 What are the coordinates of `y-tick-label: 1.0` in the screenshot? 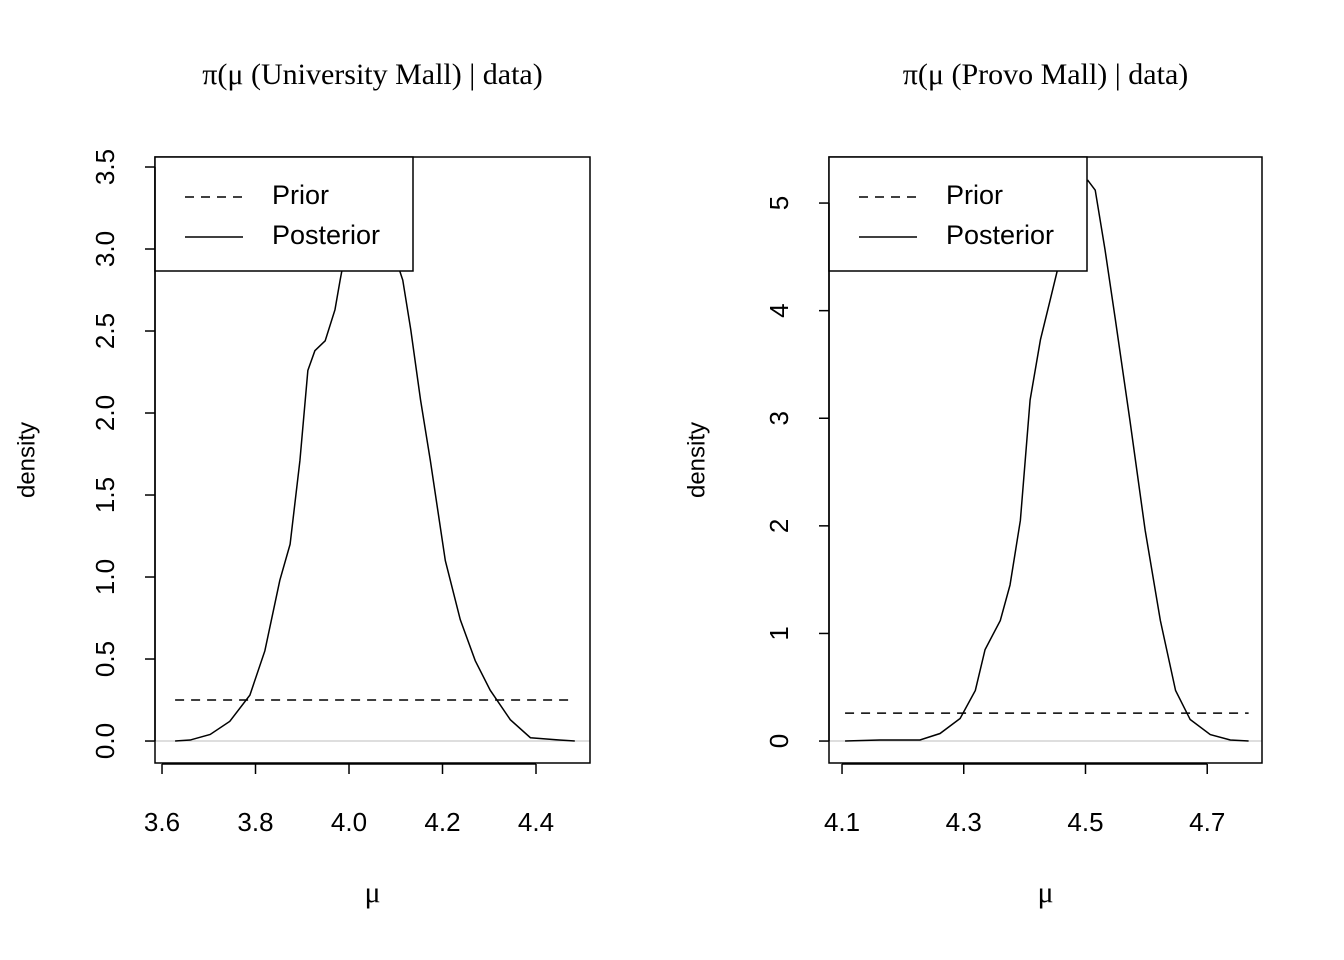 It's located at (105, 577).